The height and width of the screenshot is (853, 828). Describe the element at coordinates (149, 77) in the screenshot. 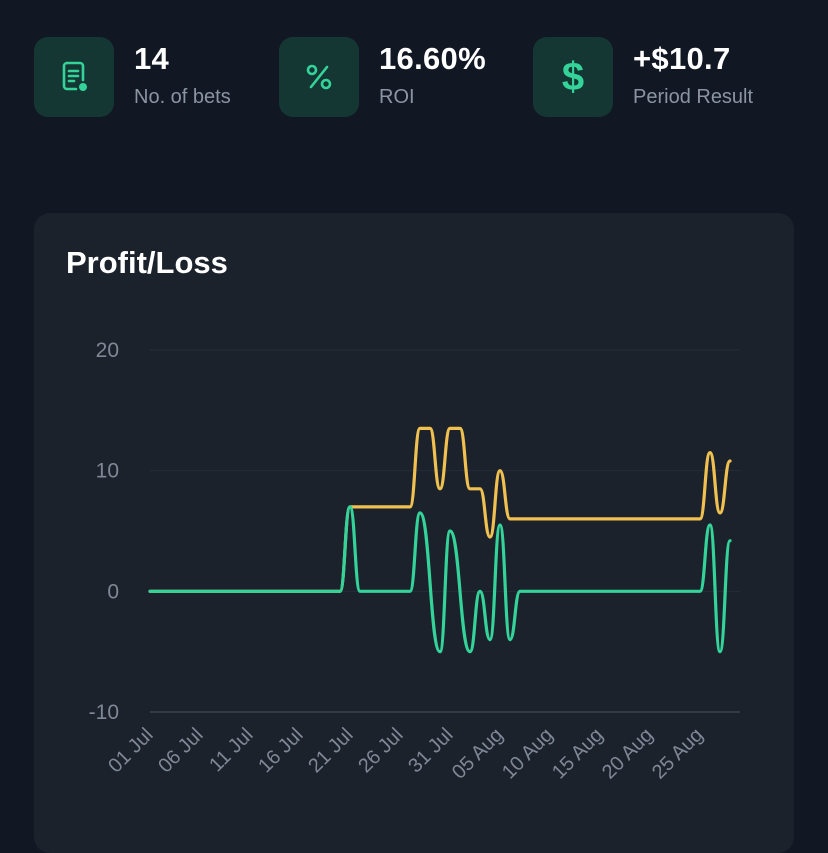

I see `stat-bets: 14 No. of bets` at that location.